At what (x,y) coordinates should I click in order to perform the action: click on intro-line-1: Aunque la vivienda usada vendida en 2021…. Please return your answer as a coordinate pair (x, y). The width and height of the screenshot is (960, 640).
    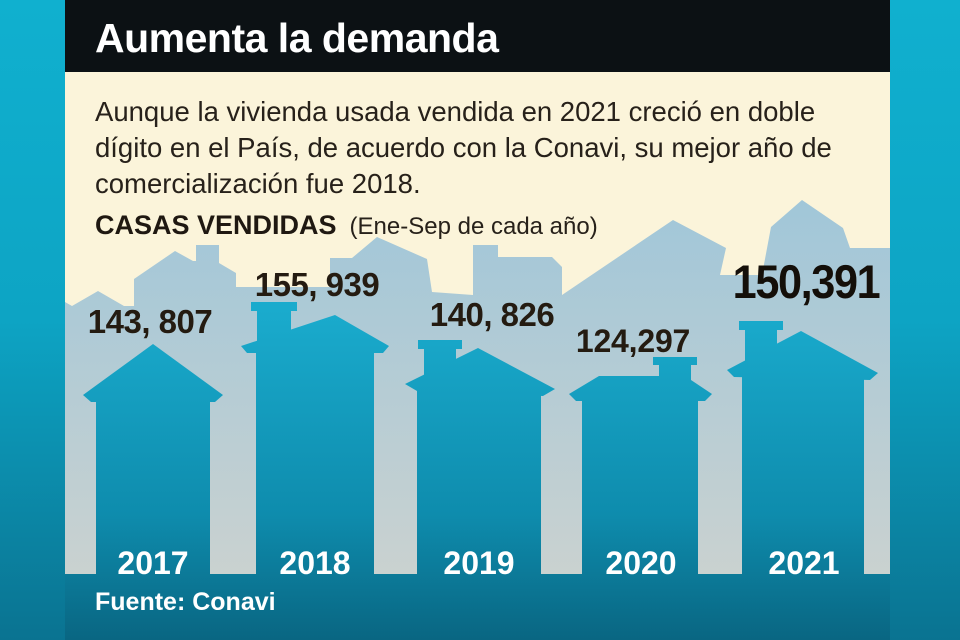
    Looking at the image, I should click on (455, 111).